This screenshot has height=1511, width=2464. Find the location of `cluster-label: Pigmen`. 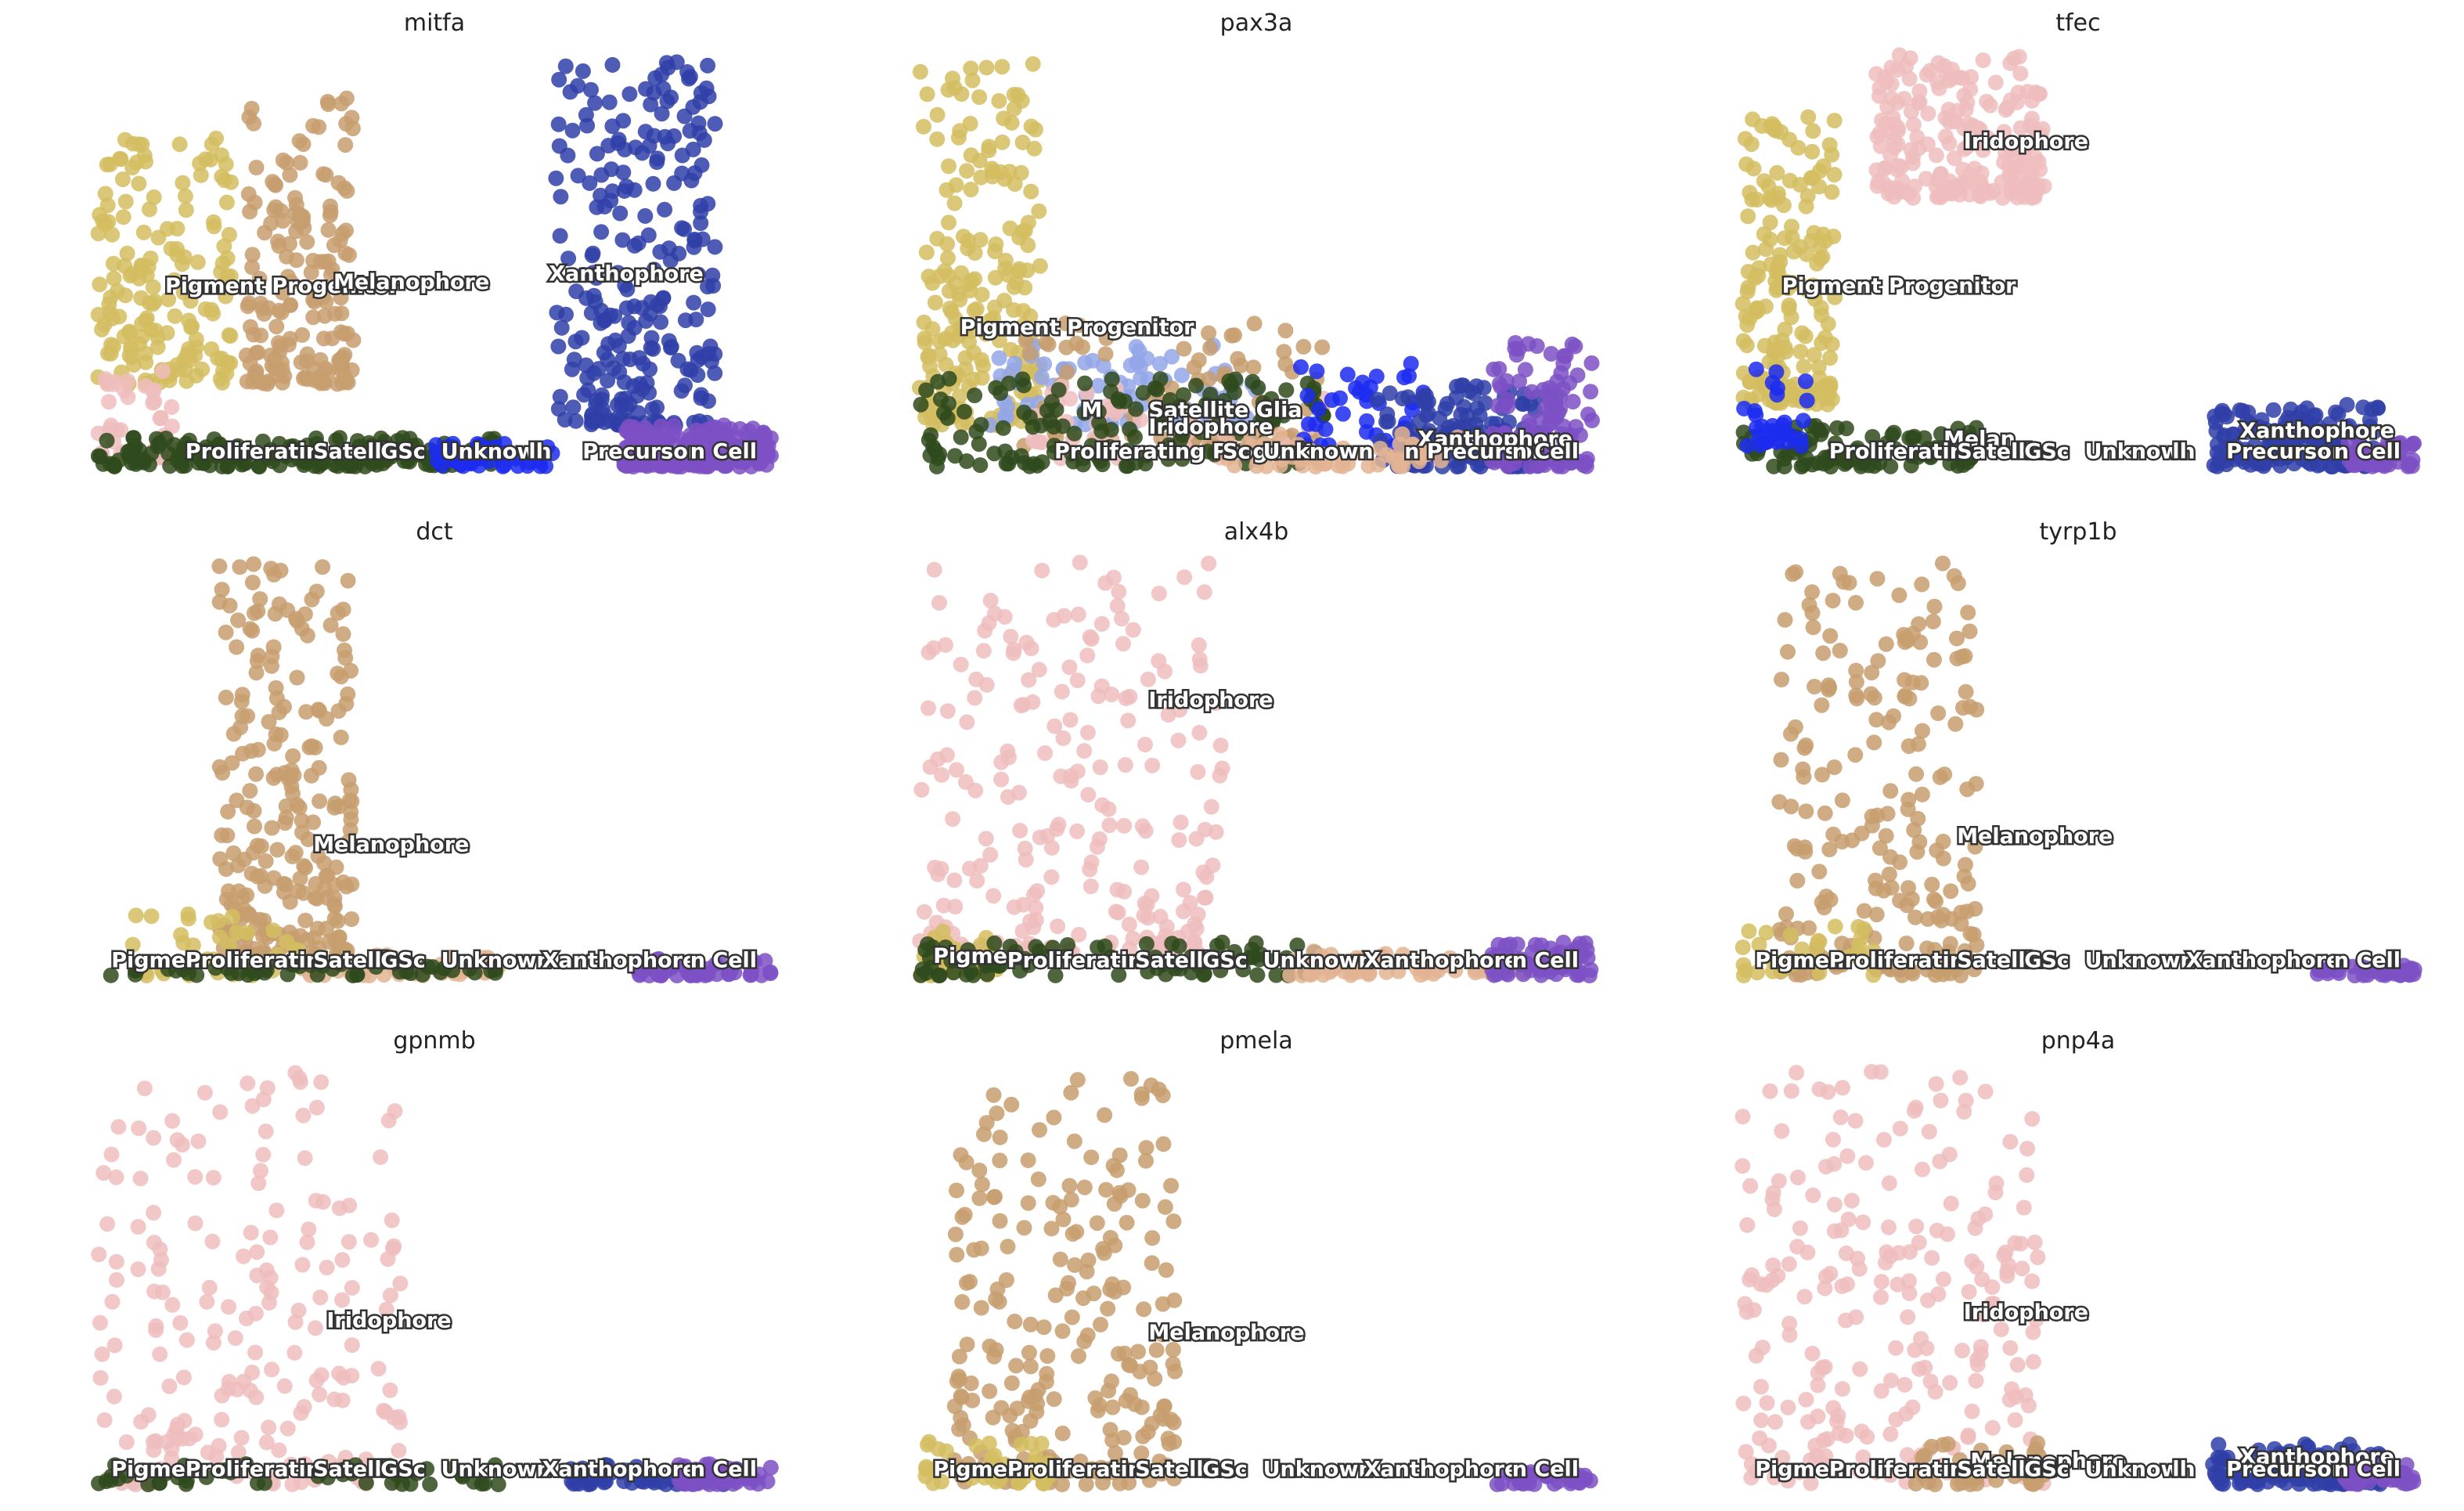

cluster-label: Pigmen is located at coordinates (156, 960).